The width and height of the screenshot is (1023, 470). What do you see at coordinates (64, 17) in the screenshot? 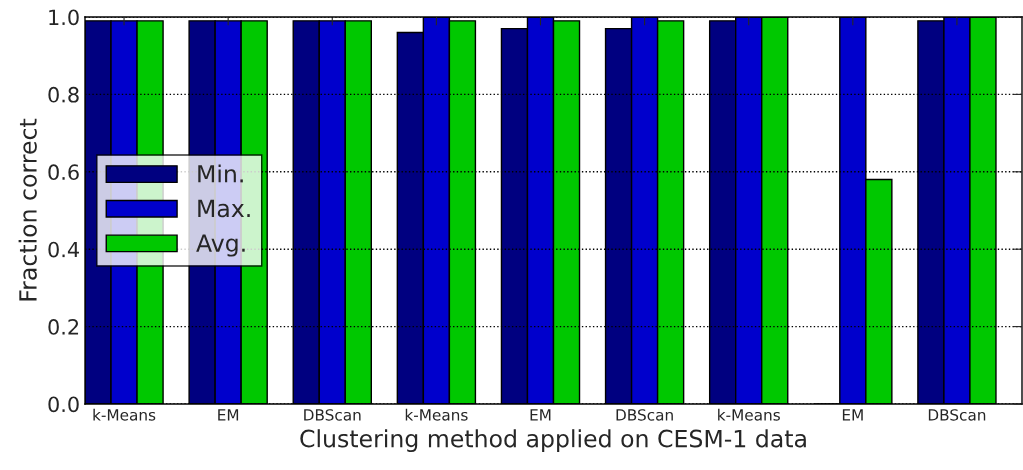
I see `y-tick-label: 1.0` at bounding box center [64, 17].